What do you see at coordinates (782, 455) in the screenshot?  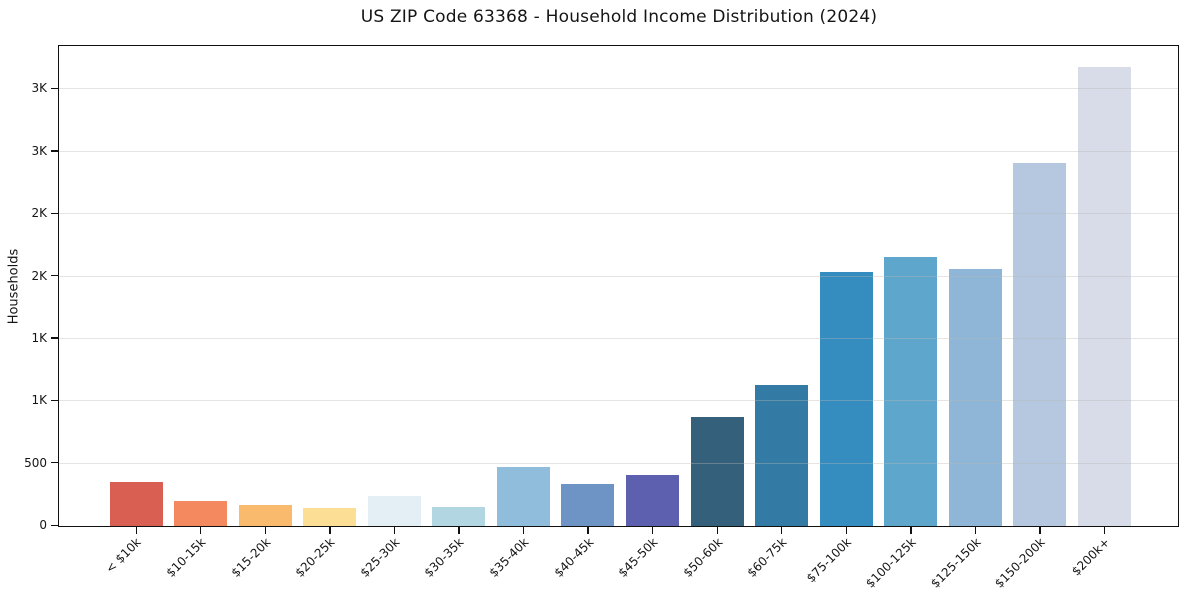 I see `bar--60-75k` at bounding box center [782, 455].